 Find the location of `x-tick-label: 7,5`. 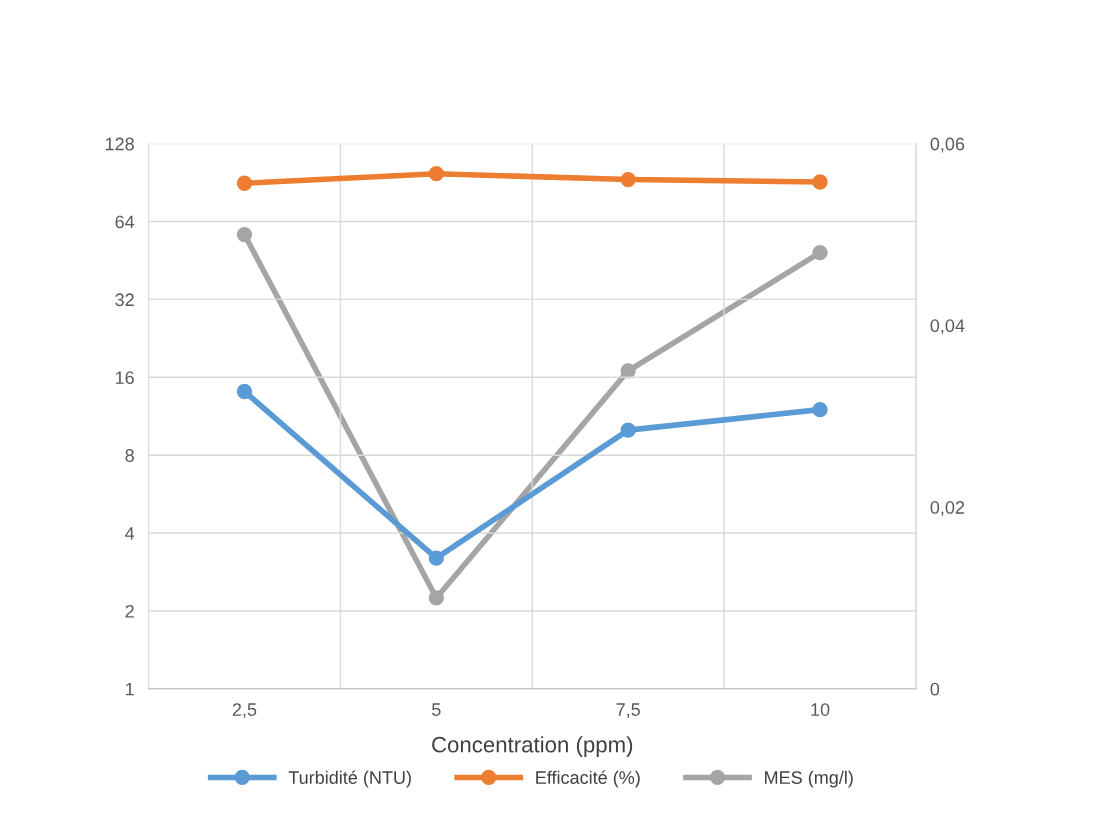

x-tick-label: 7,5 is located at coordinates (628, 711).